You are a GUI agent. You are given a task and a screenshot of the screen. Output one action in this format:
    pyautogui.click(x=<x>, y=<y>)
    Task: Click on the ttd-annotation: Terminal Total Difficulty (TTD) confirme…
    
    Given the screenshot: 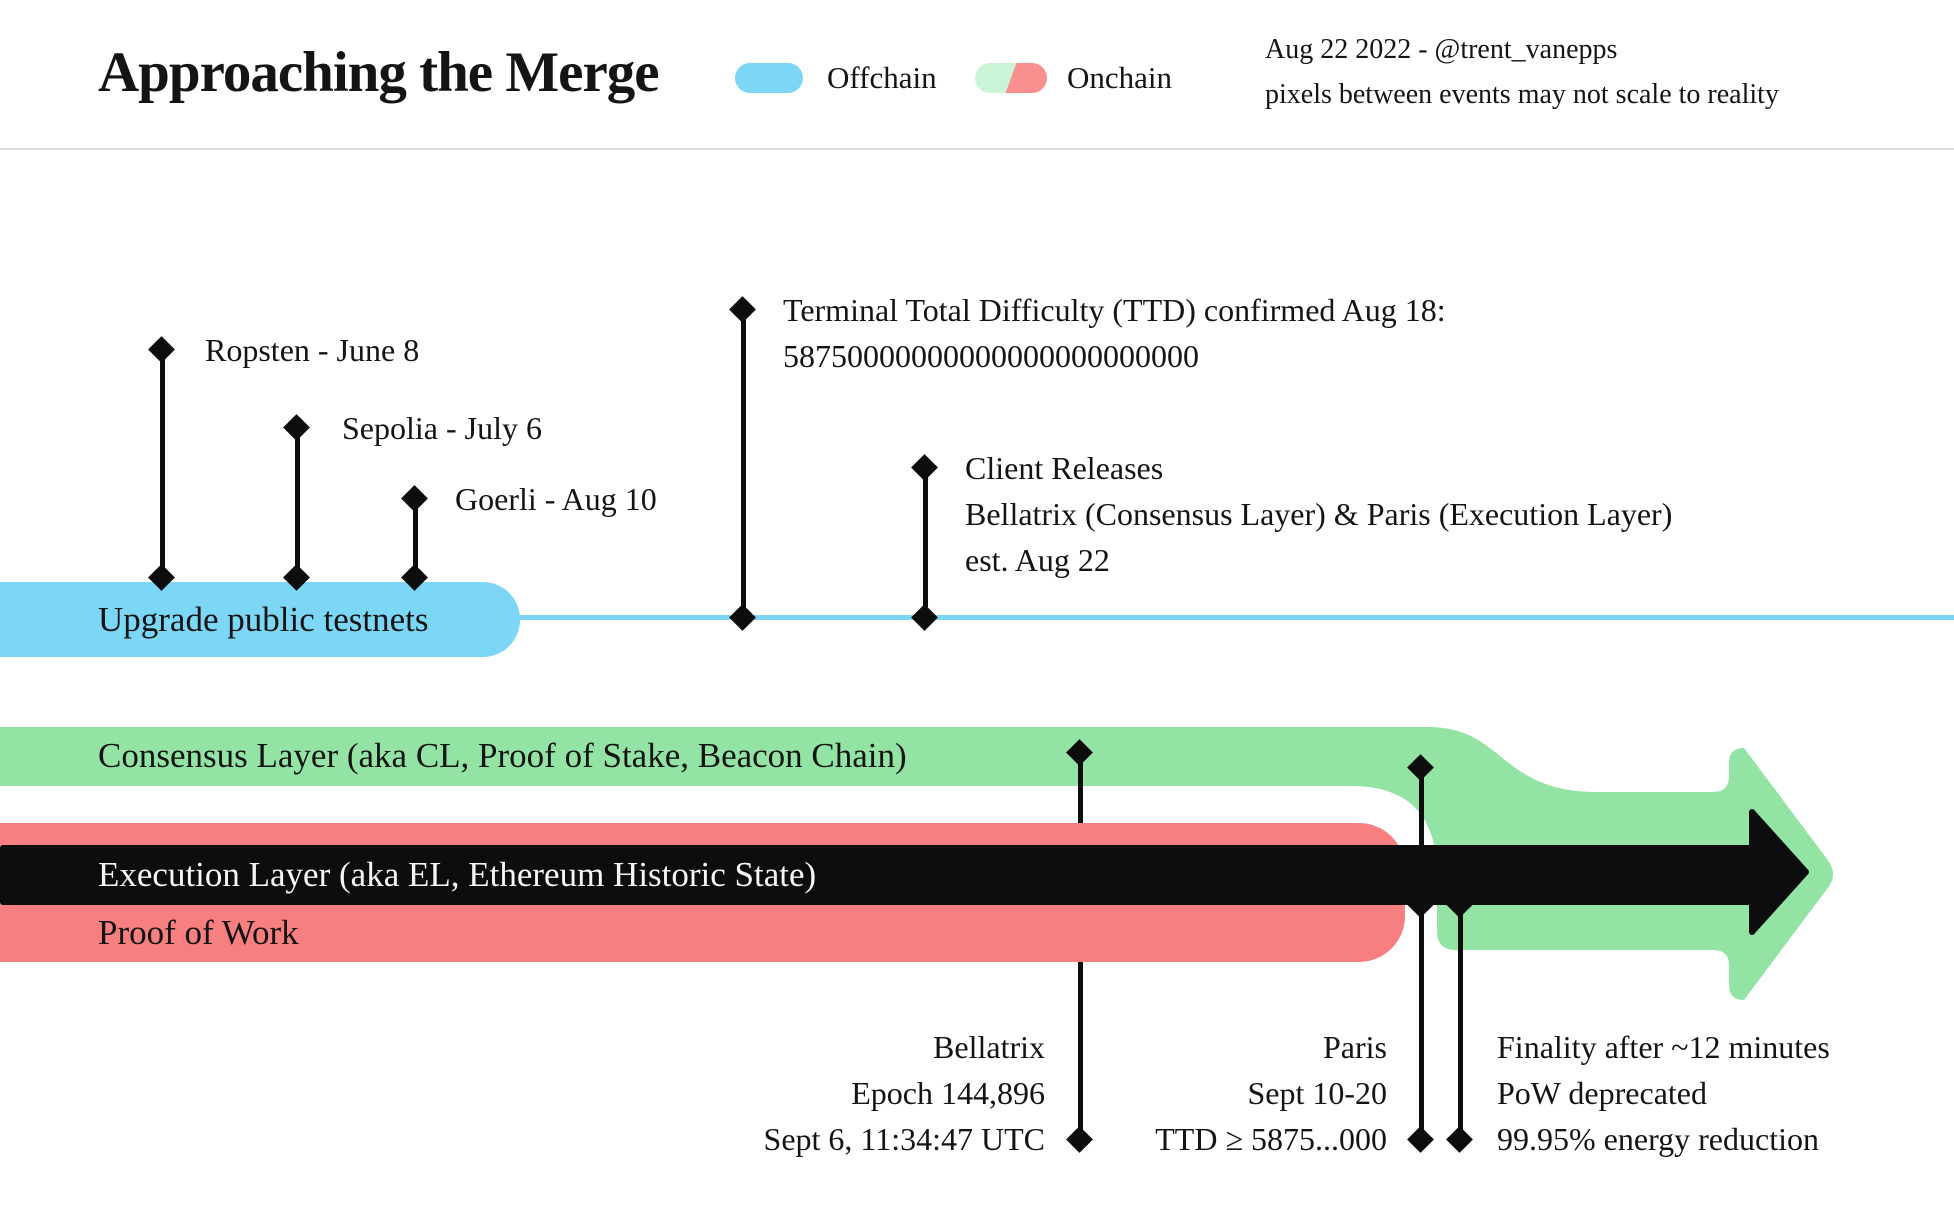 What is the action you would take?
    pyautogui.click(x=1114, y=333)
    